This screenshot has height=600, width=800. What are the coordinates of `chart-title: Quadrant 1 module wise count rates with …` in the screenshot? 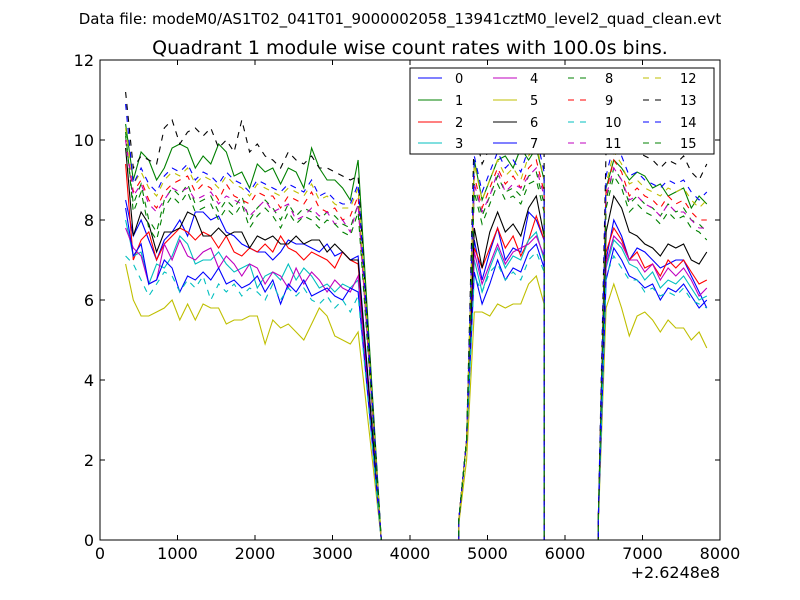 It's located at (410, 48).